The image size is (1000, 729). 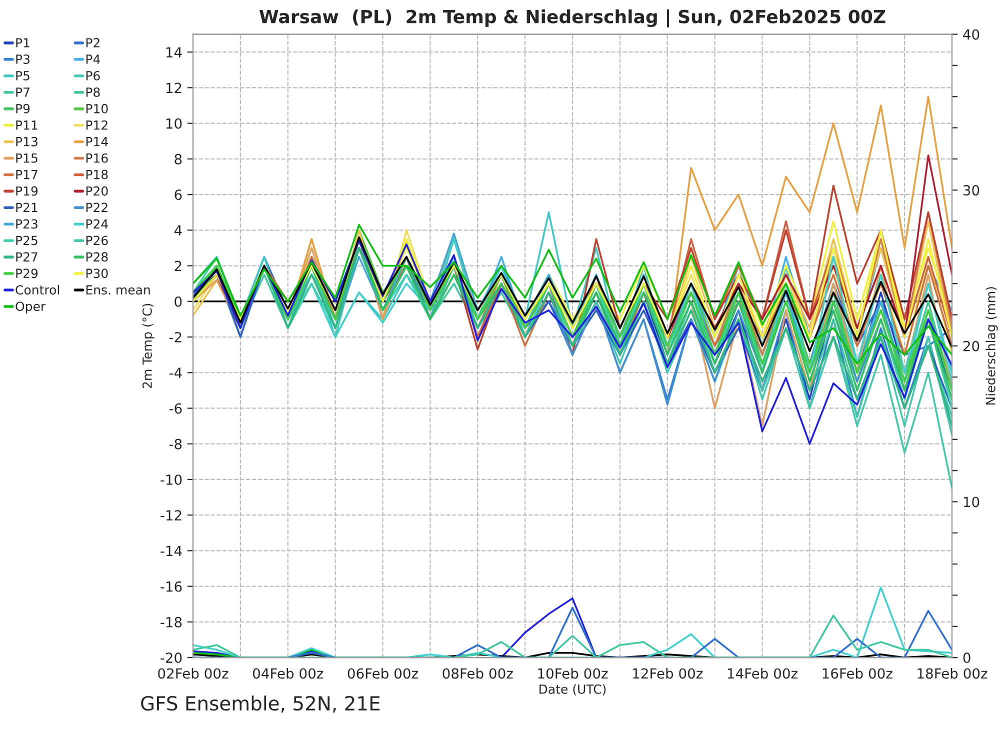 I want to click on legend-label: P27, so click(x=27, y=257).